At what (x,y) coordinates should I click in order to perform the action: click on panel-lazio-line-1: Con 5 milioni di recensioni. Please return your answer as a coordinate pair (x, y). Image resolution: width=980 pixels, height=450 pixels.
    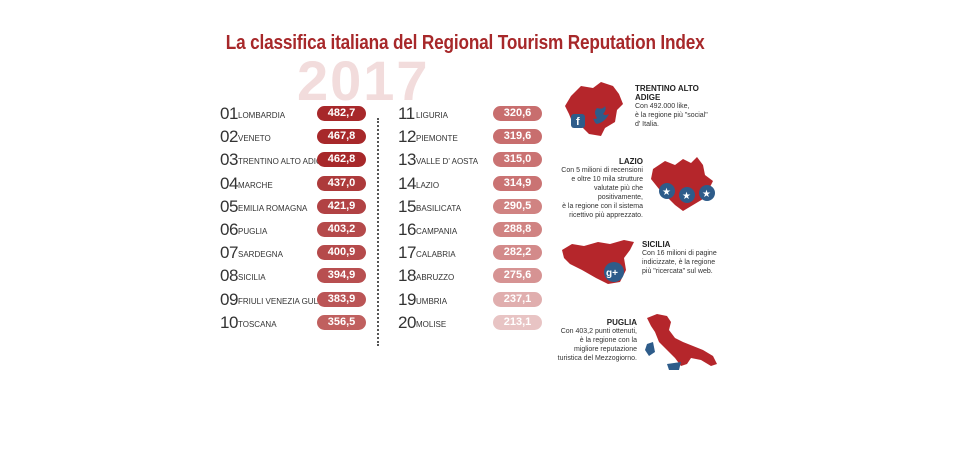
    Looking at the image, I should click on (602, 170).